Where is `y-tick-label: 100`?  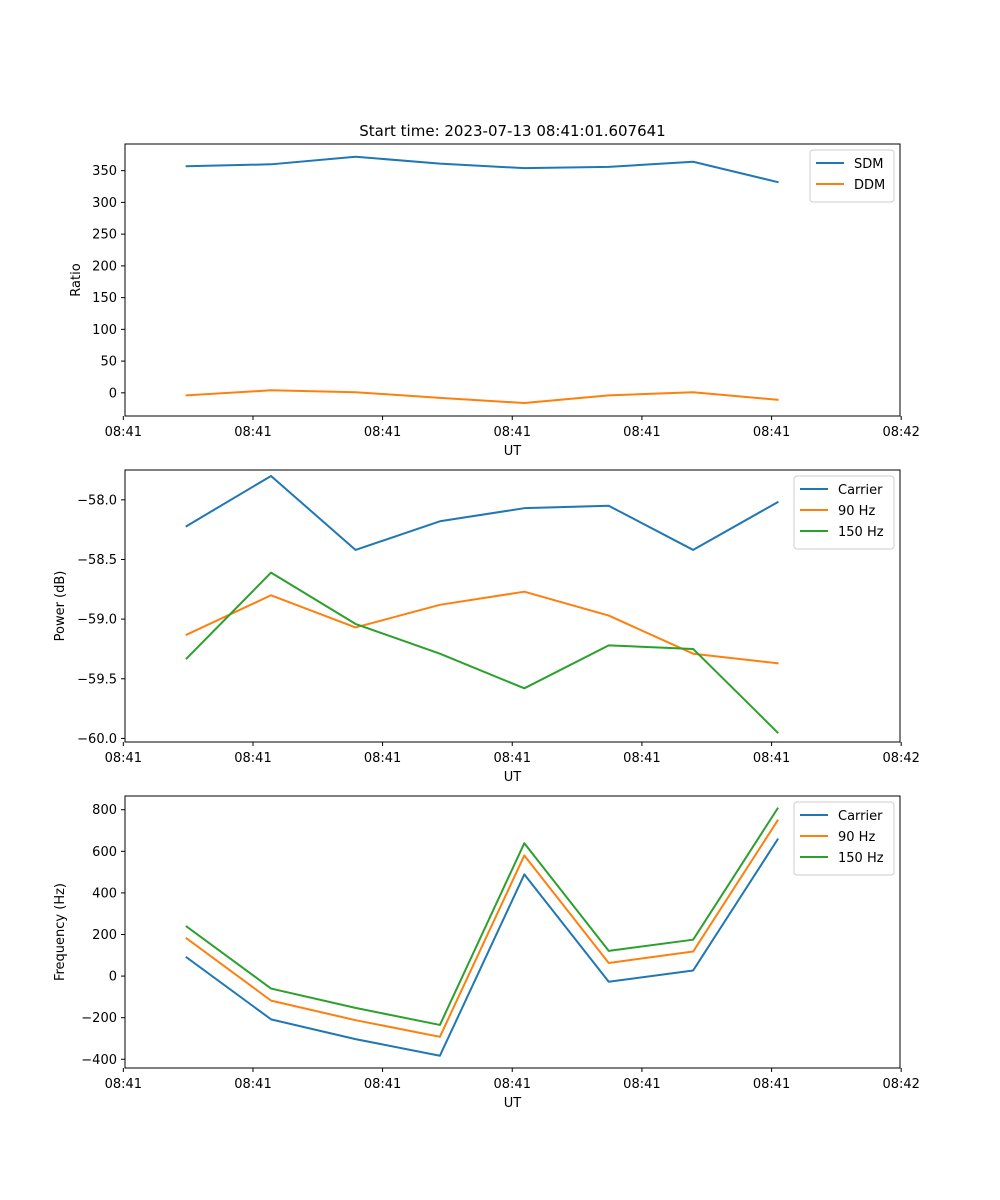 y-tick-label: 100 is located at coordinates (104, 330).